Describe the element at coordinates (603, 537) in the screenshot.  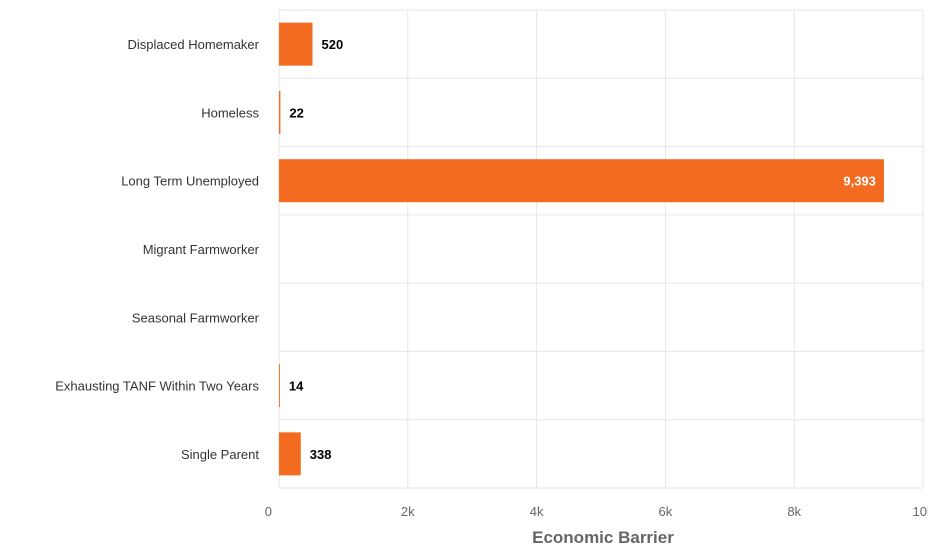
I see `x-axis-title: Economic Barrier` at that location.